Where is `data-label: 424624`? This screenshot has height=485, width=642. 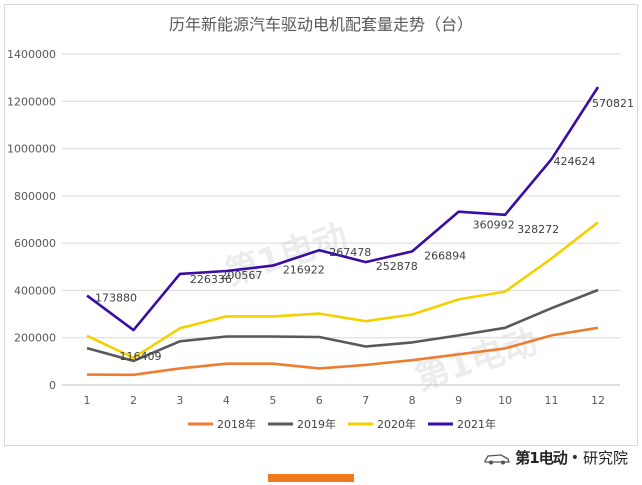 data-label: 424624 is located at coordinates (575, 161).